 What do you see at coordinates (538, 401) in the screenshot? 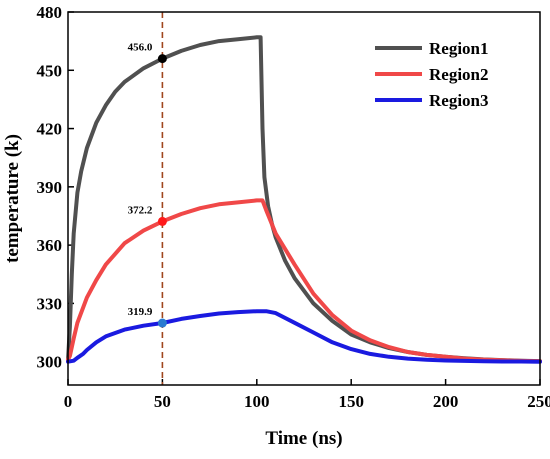
I see `x-tick-label: 250` at bounding box center [538, 401].